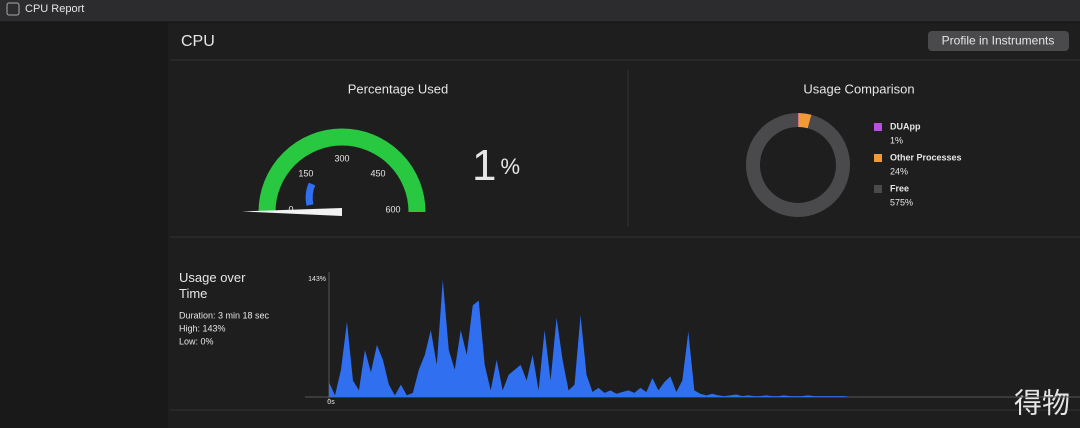 The image size is (1080, 428). I want to click on gauge-tick-label: 150, so click(305, 173).